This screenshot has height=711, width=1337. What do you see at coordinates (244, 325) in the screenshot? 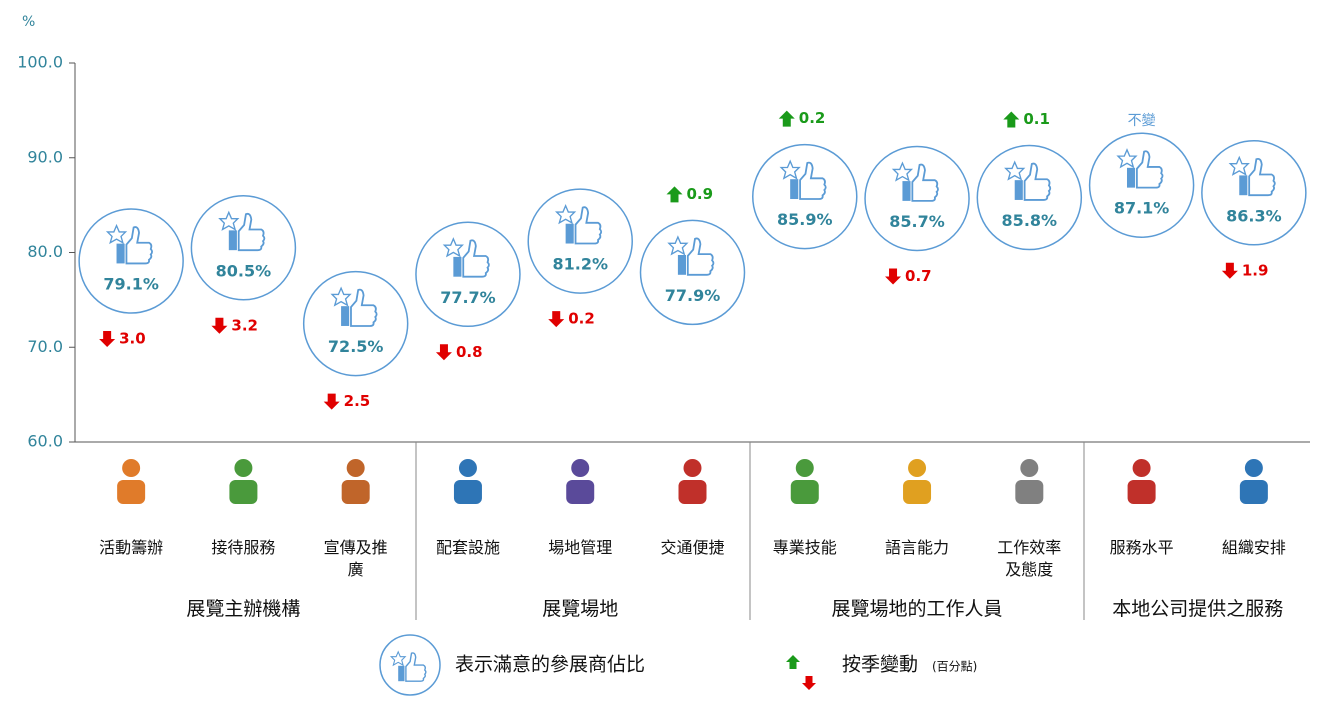
I see `change-label: 3.2` at bounding box center [244, 325].